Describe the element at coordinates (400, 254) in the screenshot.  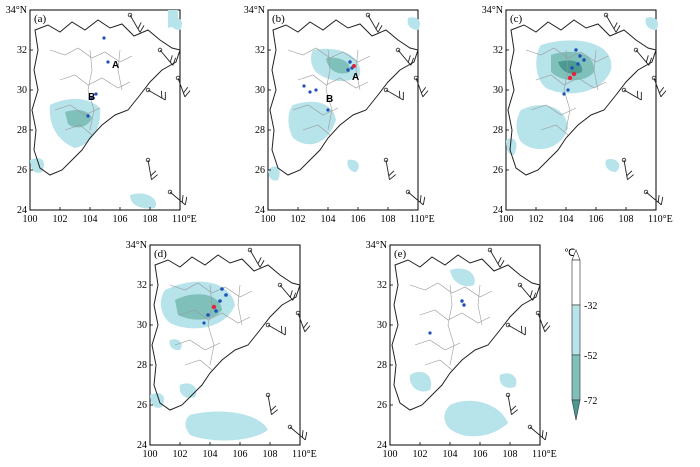
I see `panel-e-label: (e)` at that location.